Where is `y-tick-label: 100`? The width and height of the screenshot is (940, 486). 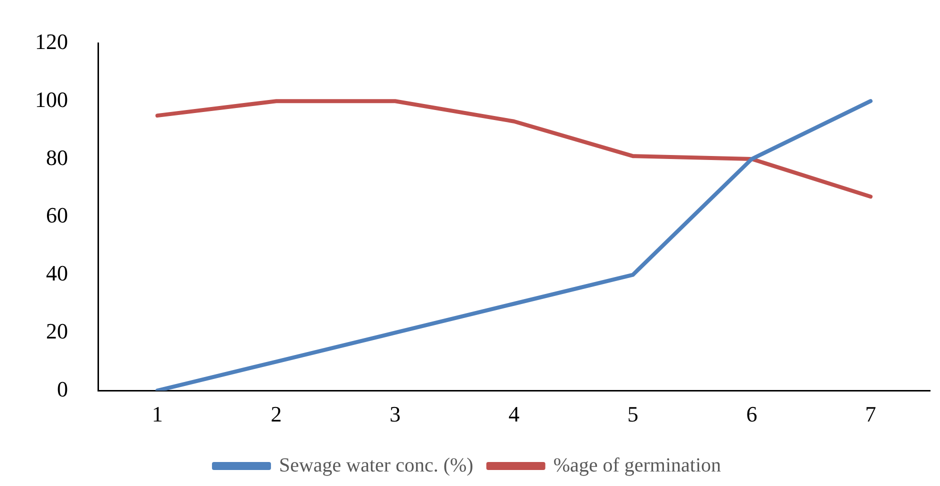
y-tick-label: 100 is located at coordinates (51, 99).